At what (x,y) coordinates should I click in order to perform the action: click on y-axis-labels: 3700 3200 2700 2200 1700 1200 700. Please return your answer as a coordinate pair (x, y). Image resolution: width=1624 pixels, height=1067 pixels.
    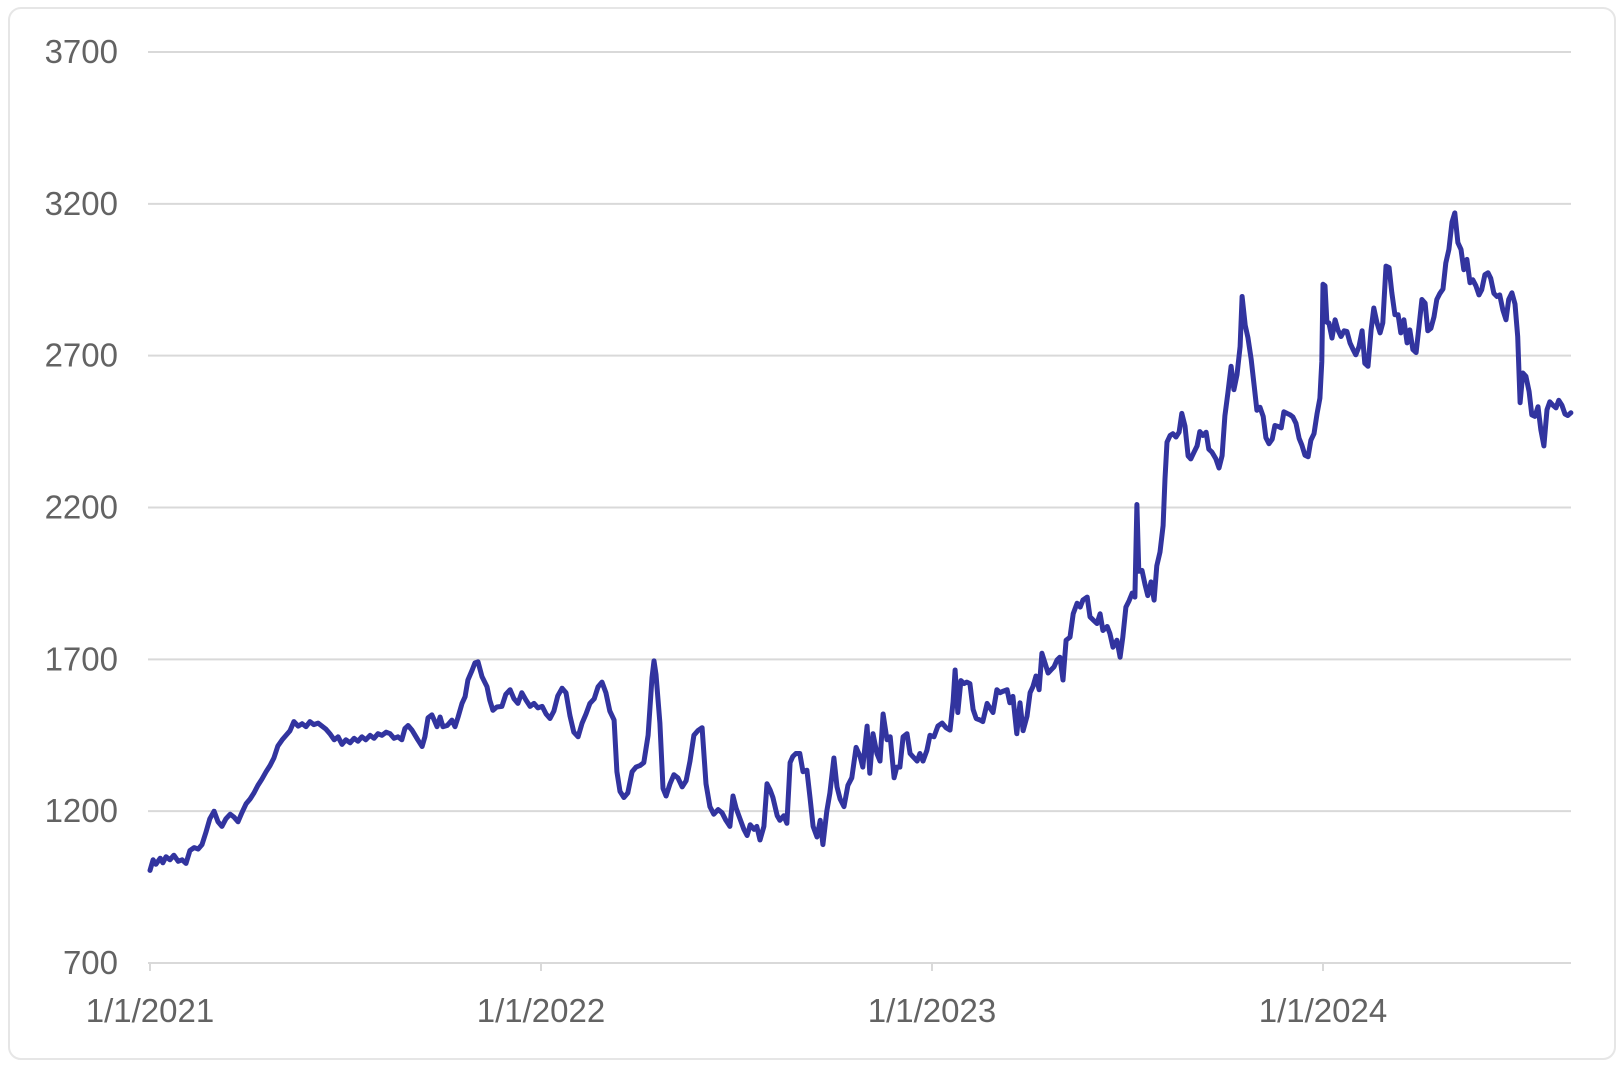
    Looking at the image, I should click on (81, 507).